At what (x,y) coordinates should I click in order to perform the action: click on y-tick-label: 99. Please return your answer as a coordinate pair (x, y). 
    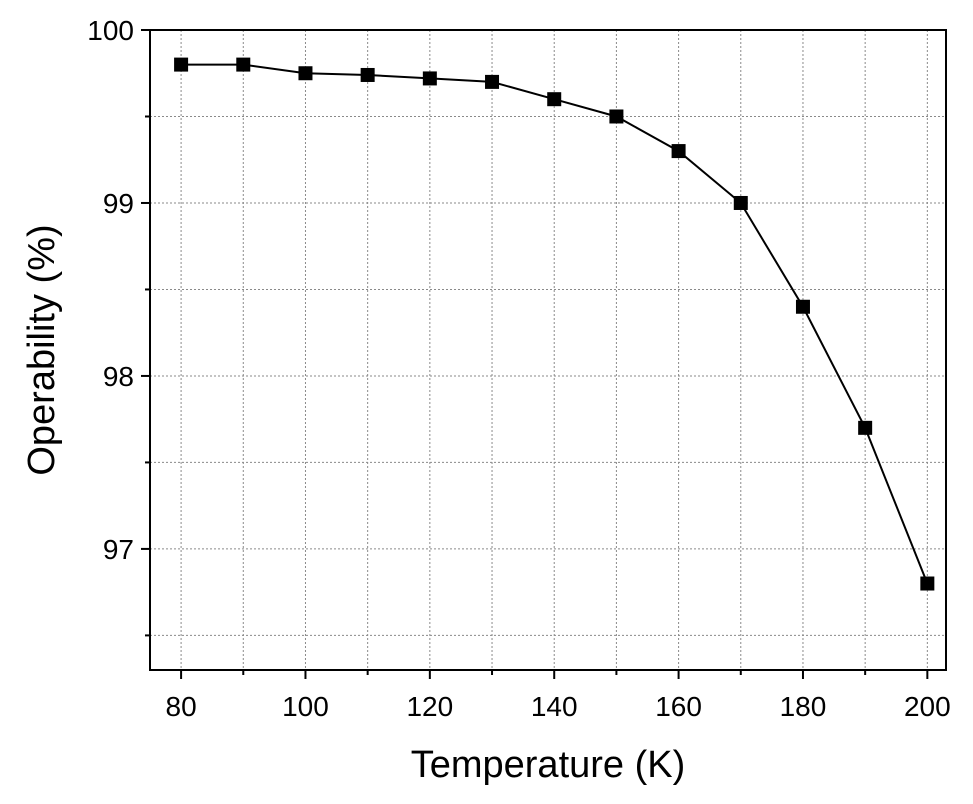
    Looking at the image, I should click on (118, 203).